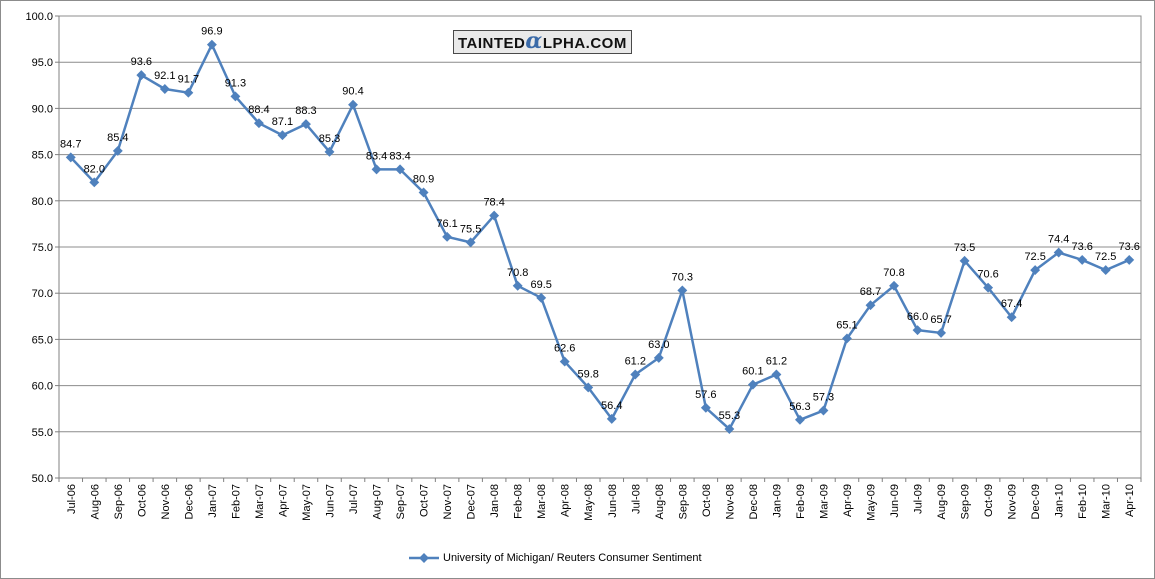  I want to click on x-tick-label: Dec-07, so click(472, 501).